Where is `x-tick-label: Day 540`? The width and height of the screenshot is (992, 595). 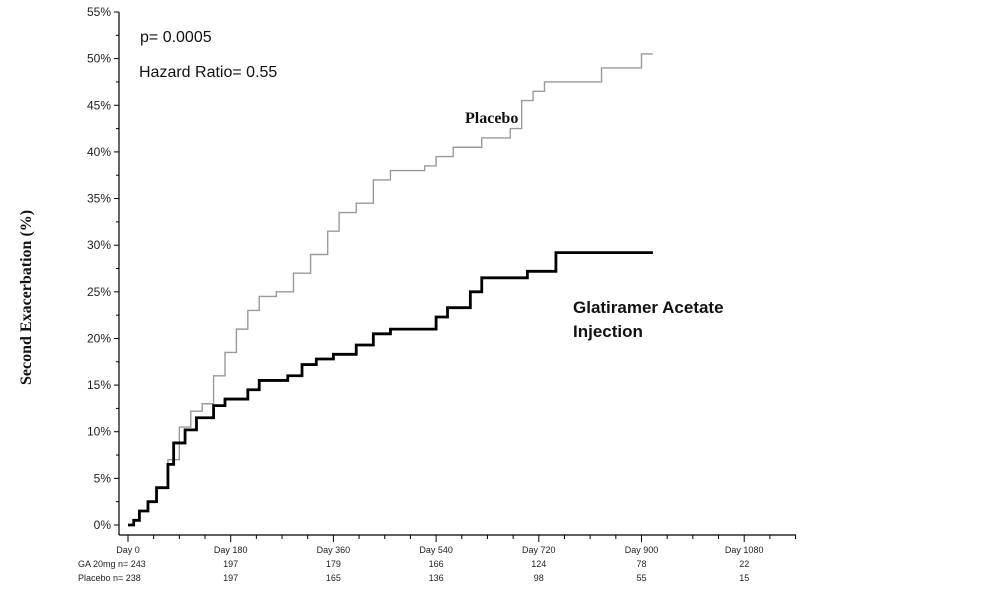 x-tick-label: Day 540 is located at coordinates (436, 550).